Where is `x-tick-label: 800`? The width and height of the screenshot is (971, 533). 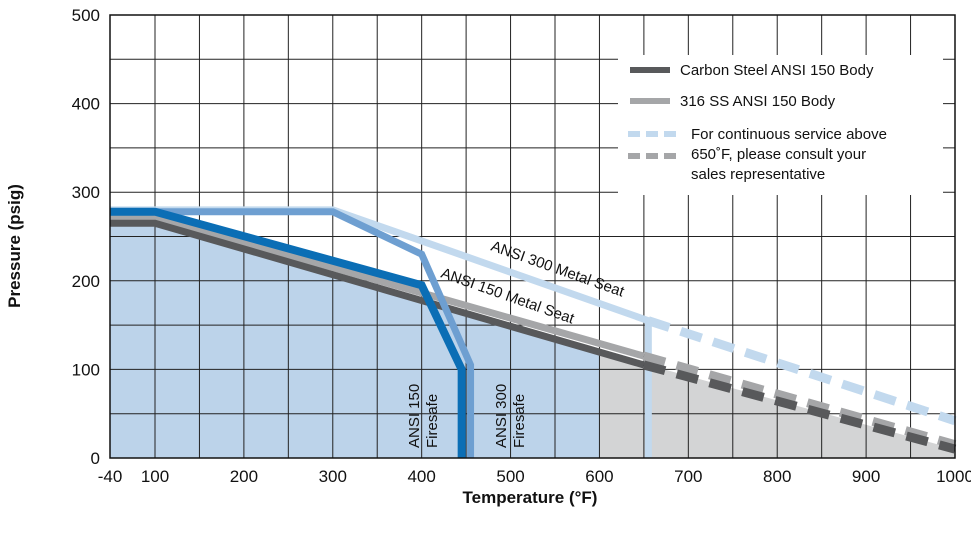
x-tick-label: 800 is located at coordinates (777, 476).